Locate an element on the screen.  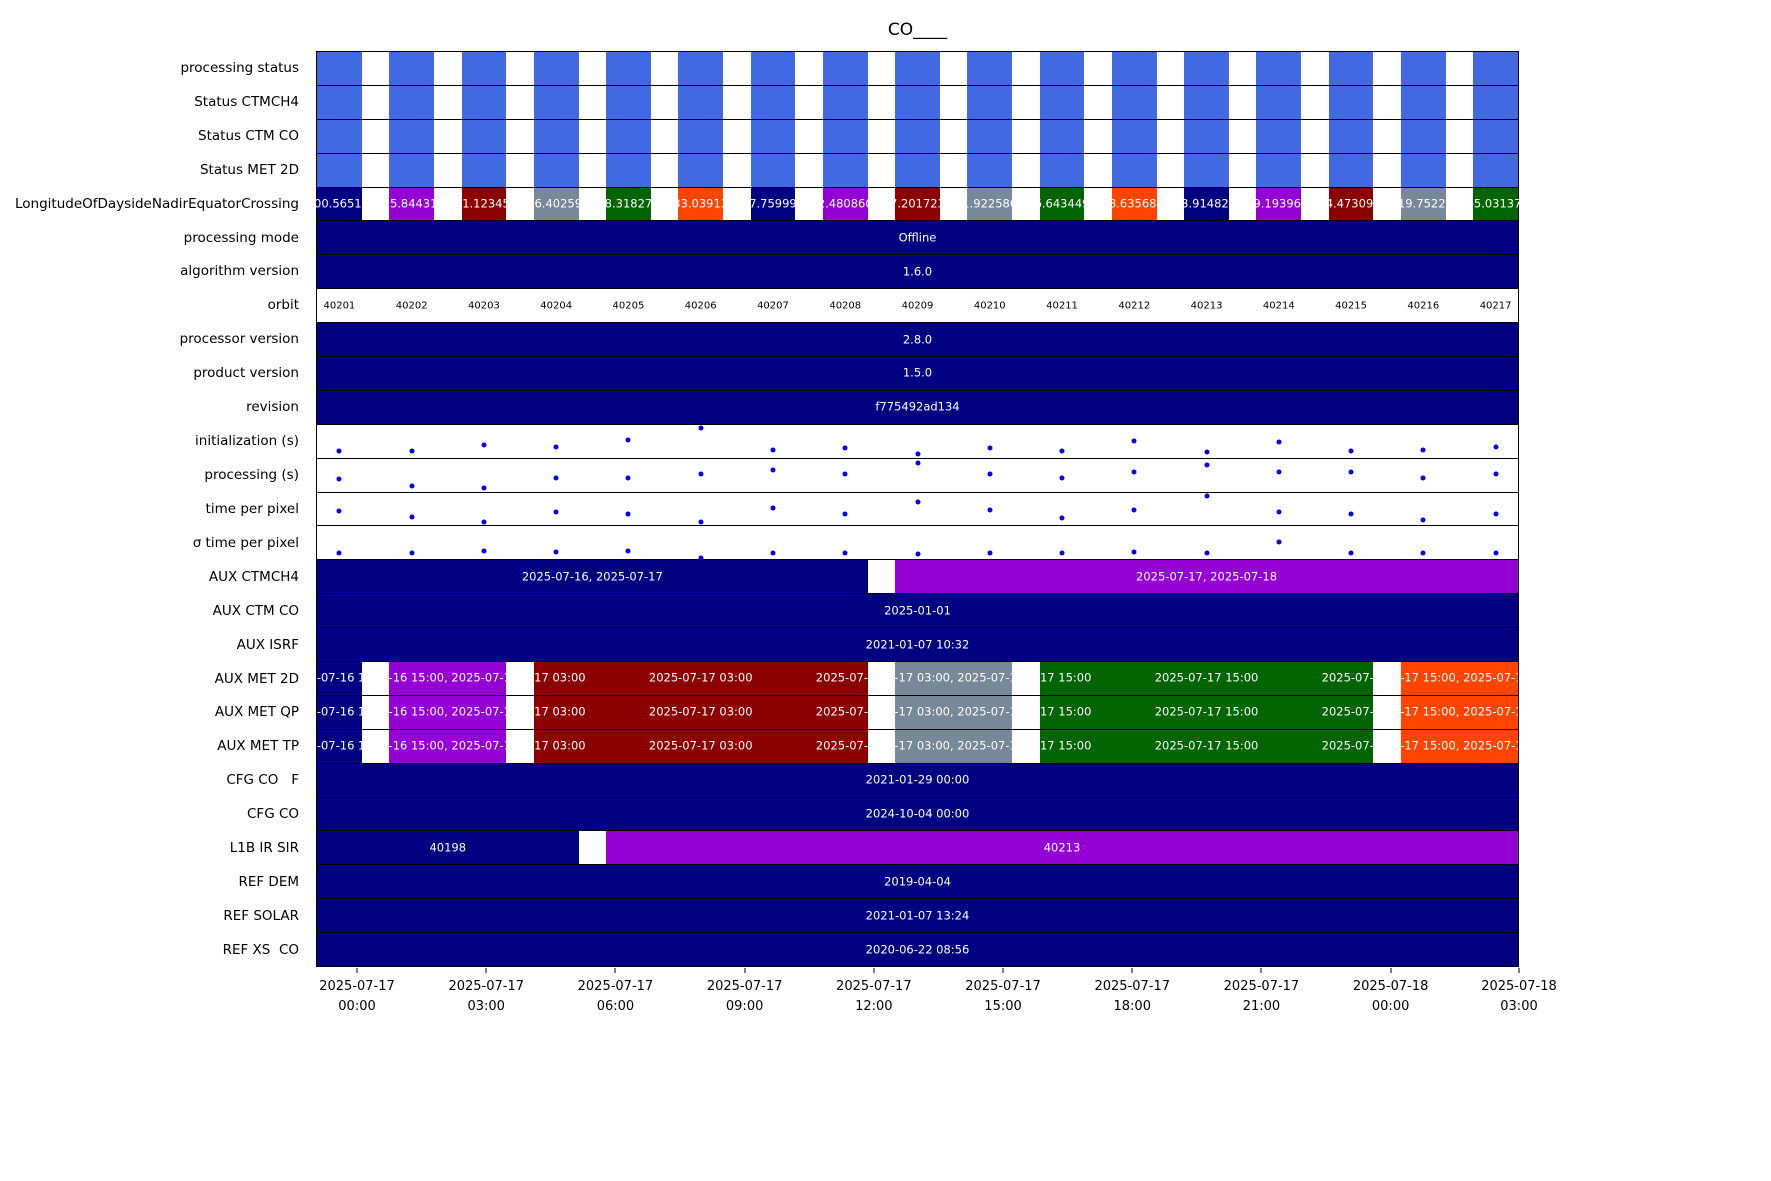
value-segment: 2021-01-07 10:32 is located at coordinates (917, 645).